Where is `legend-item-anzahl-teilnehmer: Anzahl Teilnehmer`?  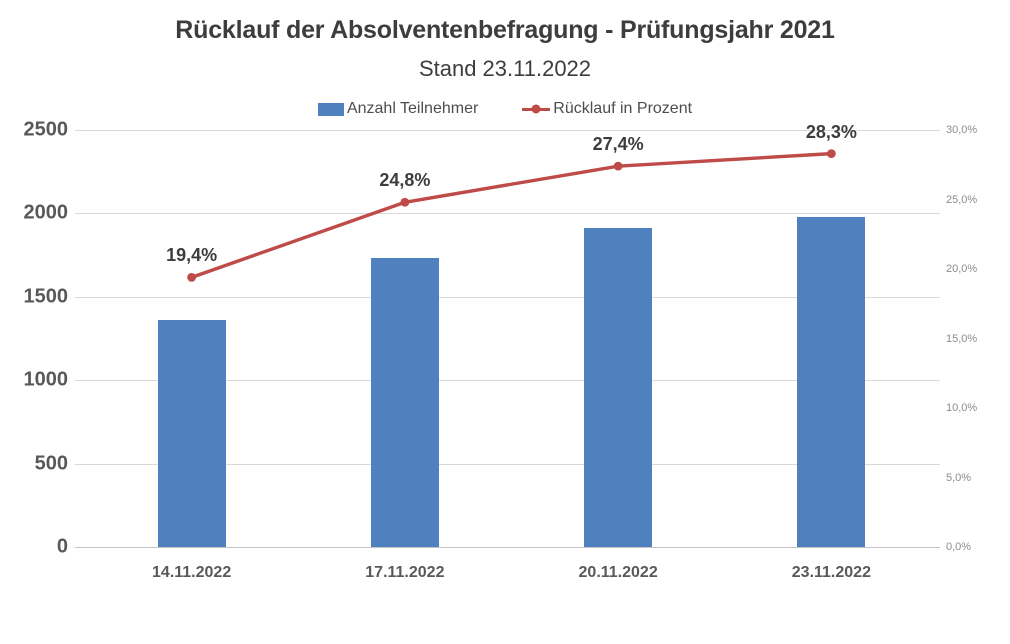 legend-item-anzahl-teilnehmer: Anzahl Teilnehmer is located at coordinates (398, 109).